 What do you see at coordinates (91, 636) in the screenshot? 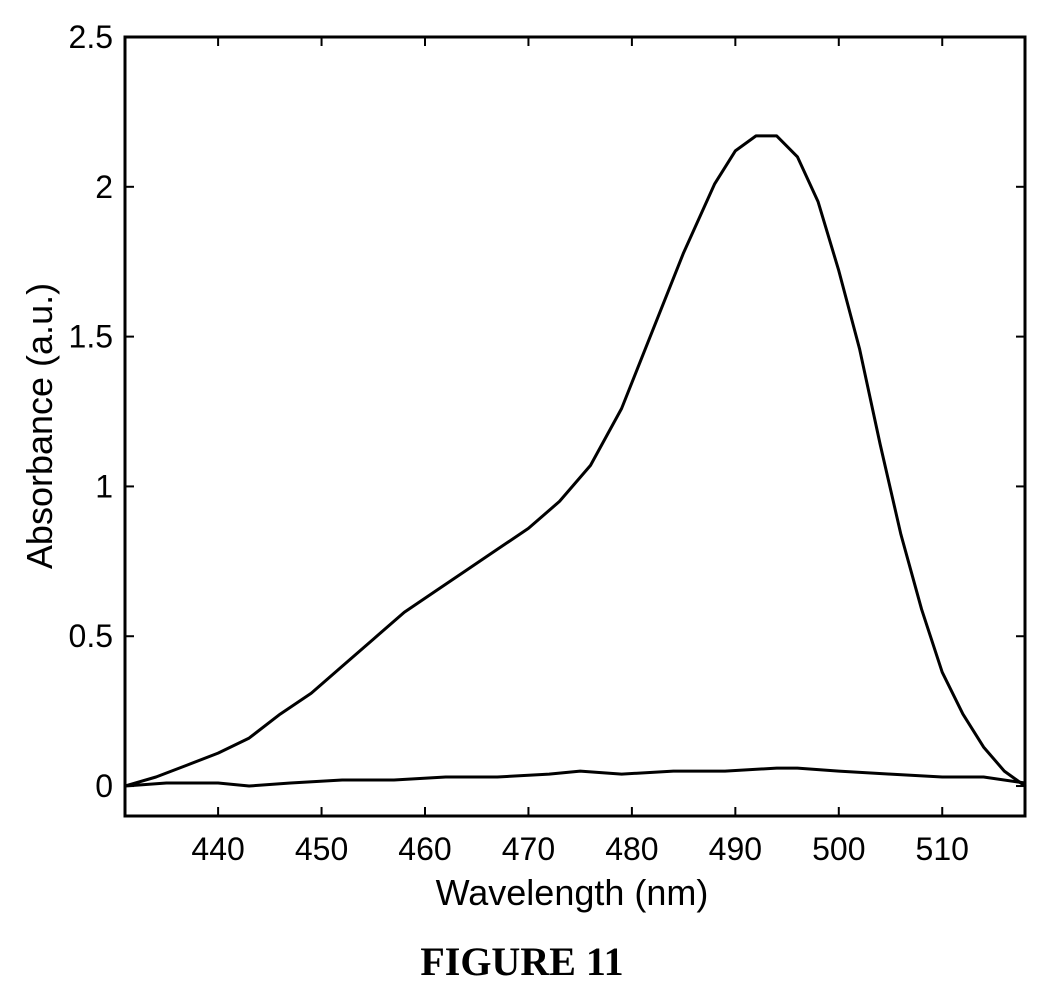
I see `y-tick-label: 0.5` at bounding box center [91, 636].